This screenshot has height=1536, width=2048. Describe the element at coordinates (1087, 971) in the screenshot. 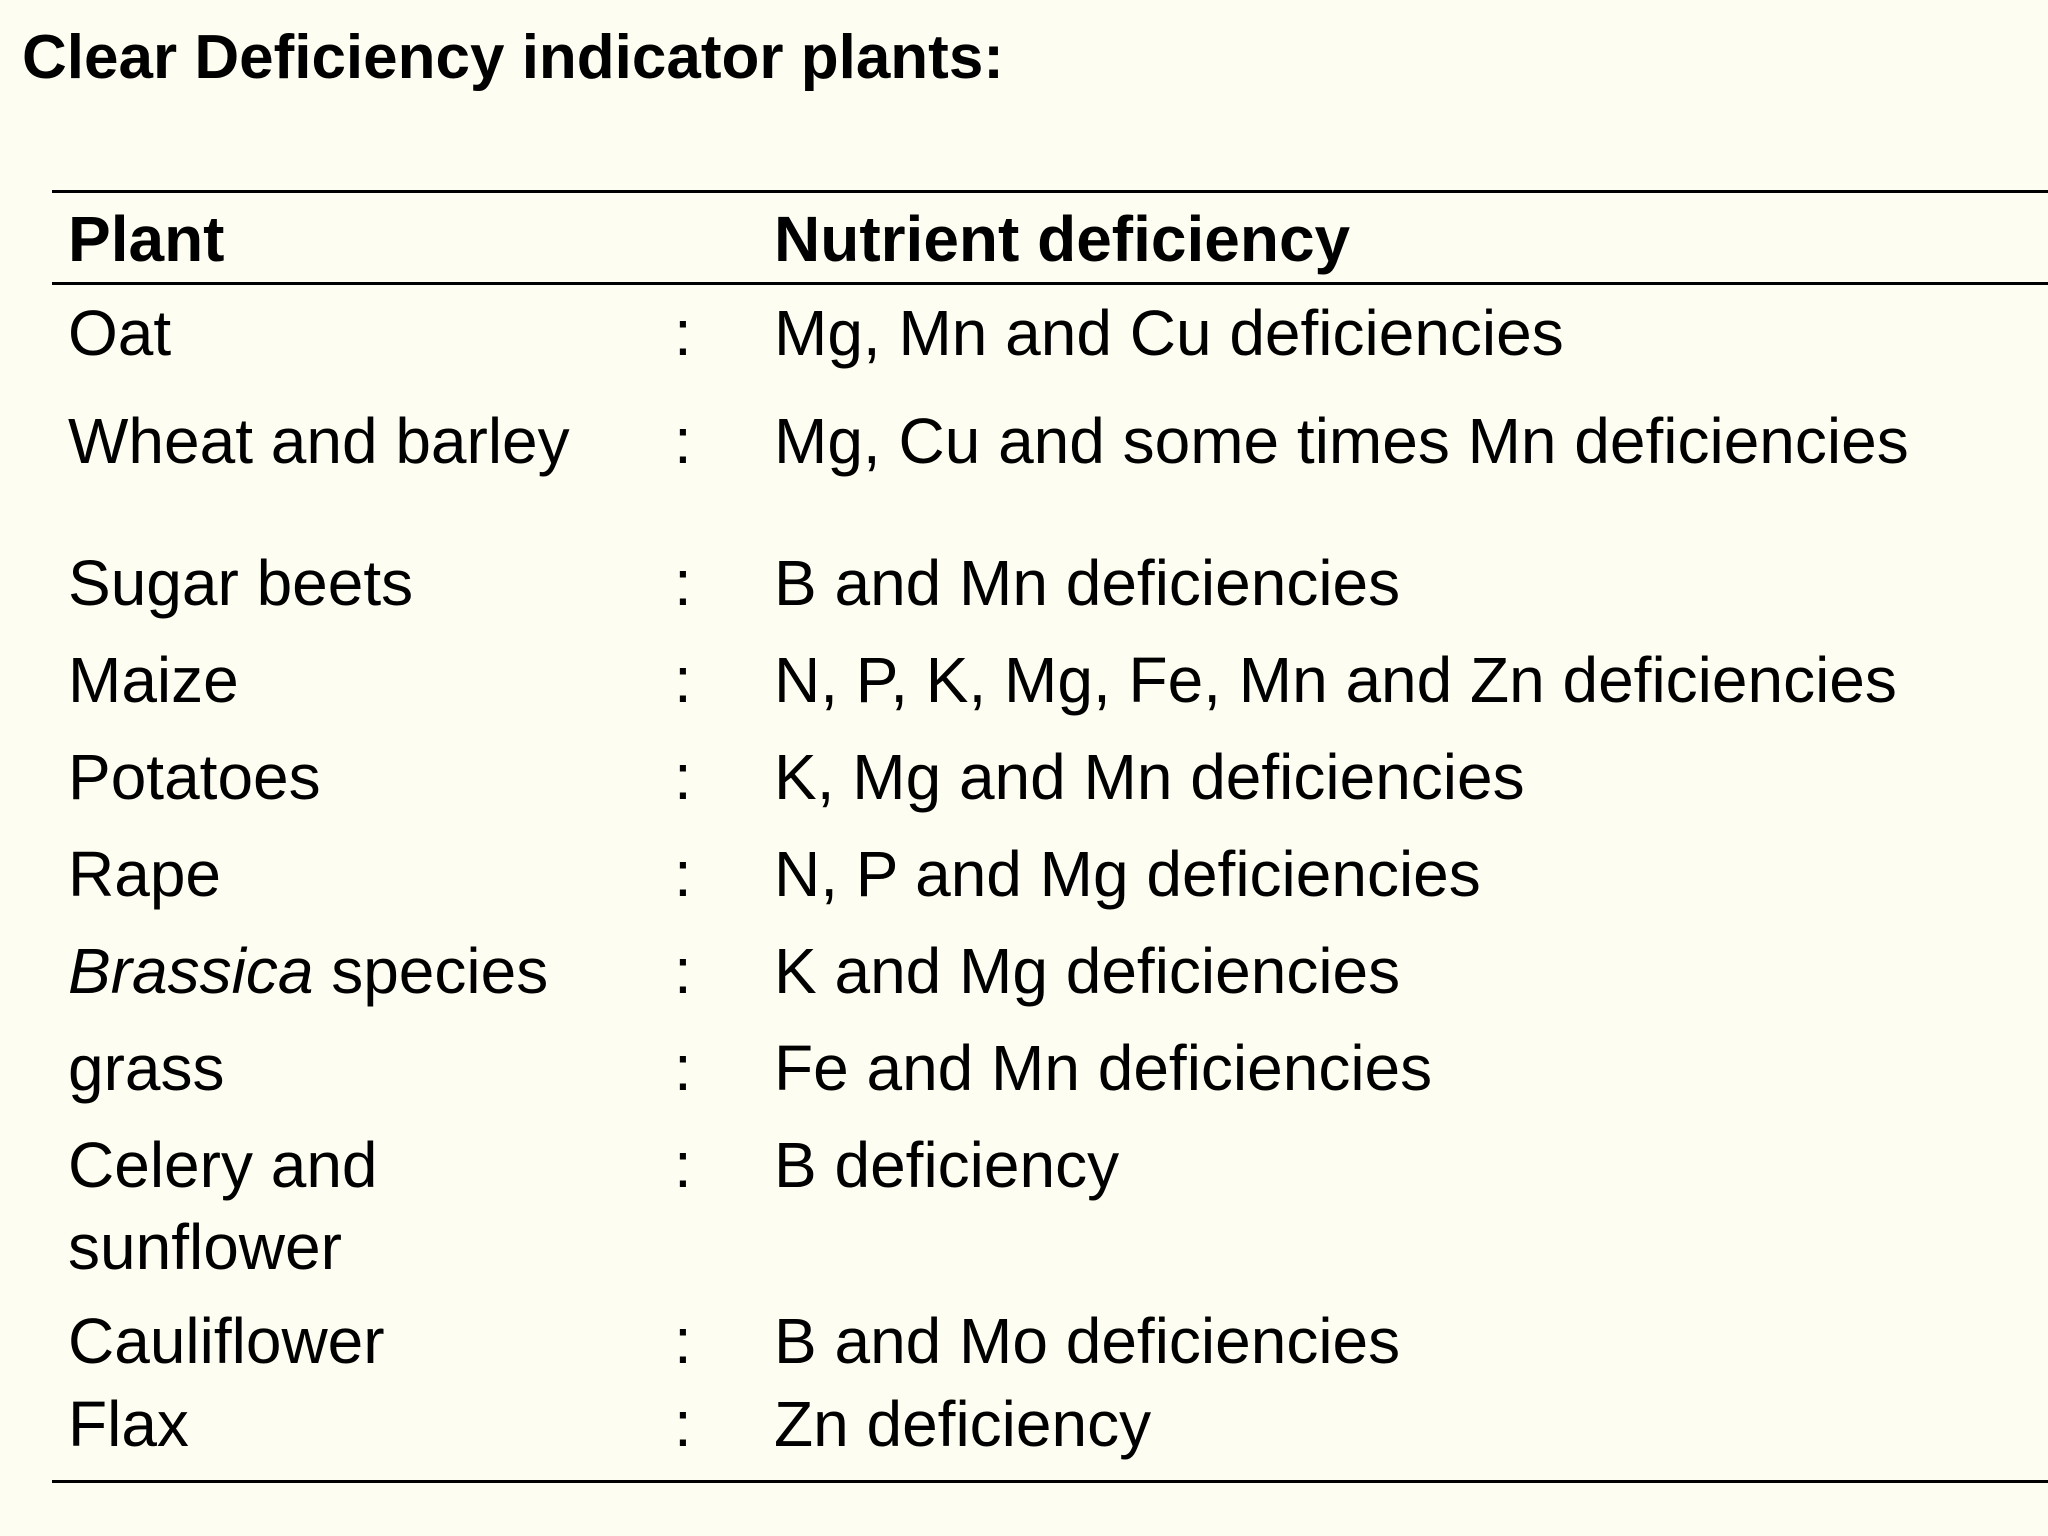

I see `row-brassica-deficiency: K and Mg deficiencies` at that location.